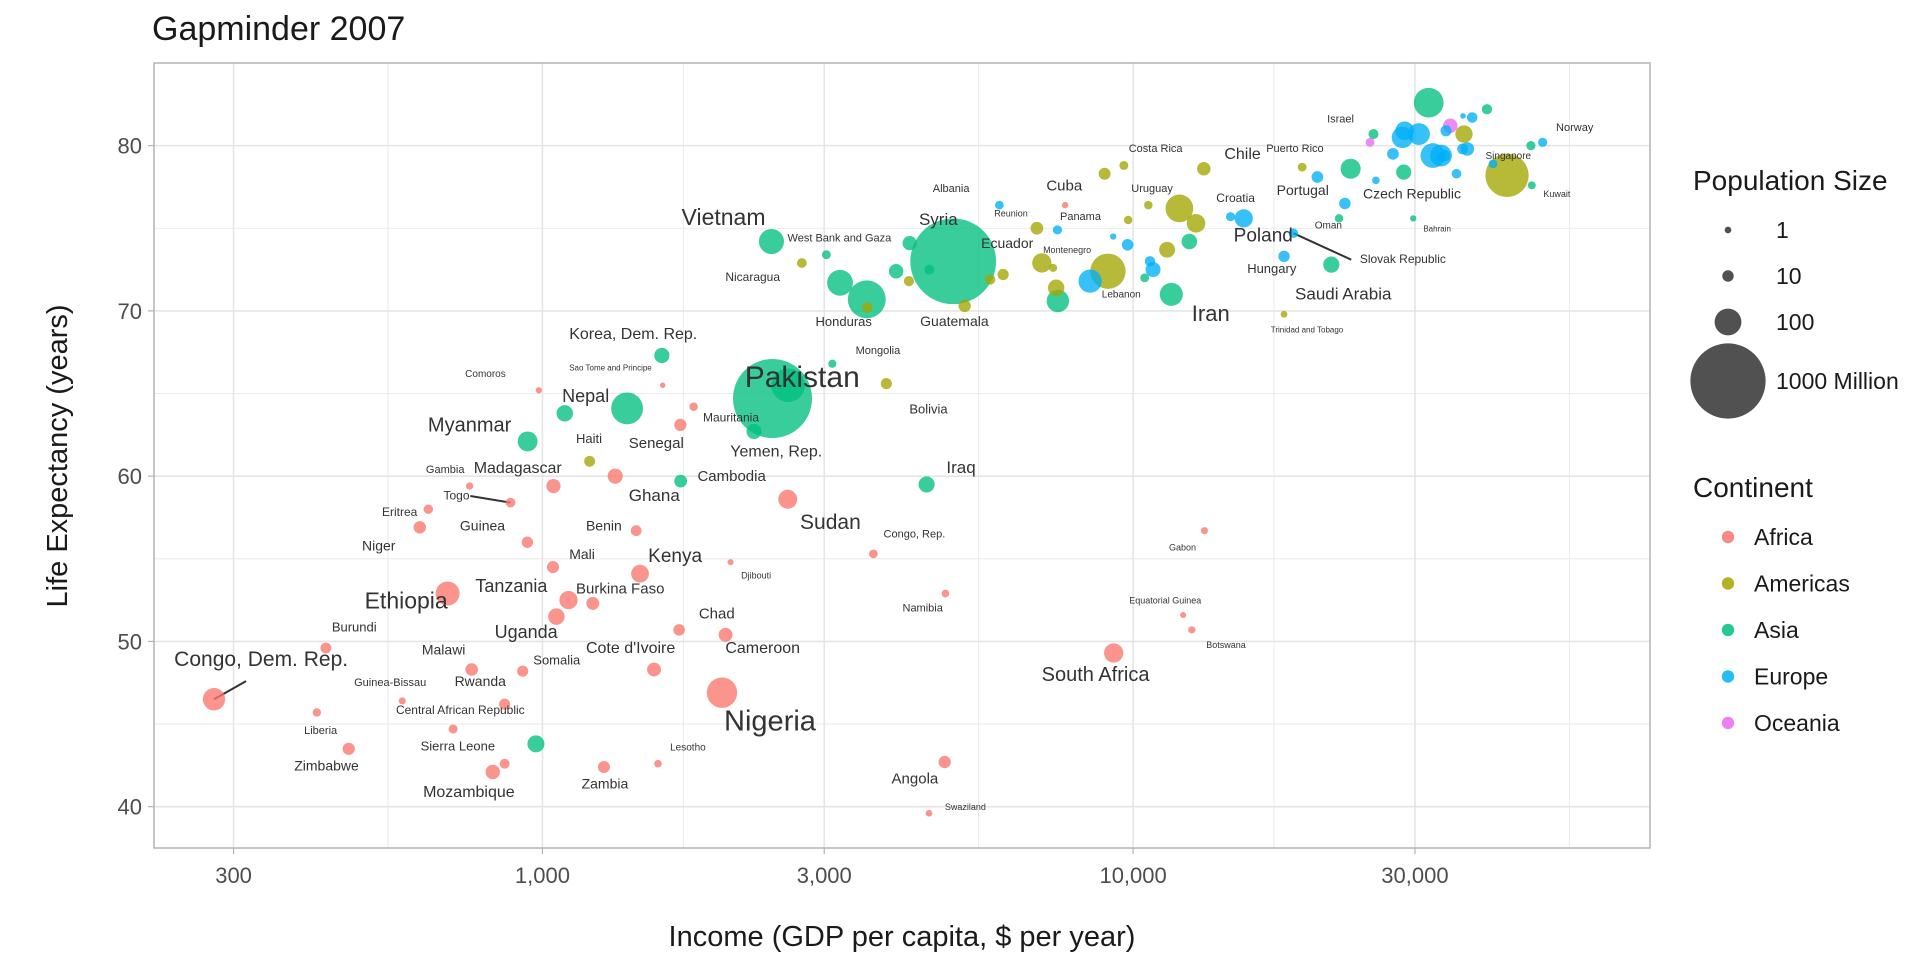  Describe the element at coordinates (1437, 229) in the screenshot. I see `country-label: Bahrain` at that location.